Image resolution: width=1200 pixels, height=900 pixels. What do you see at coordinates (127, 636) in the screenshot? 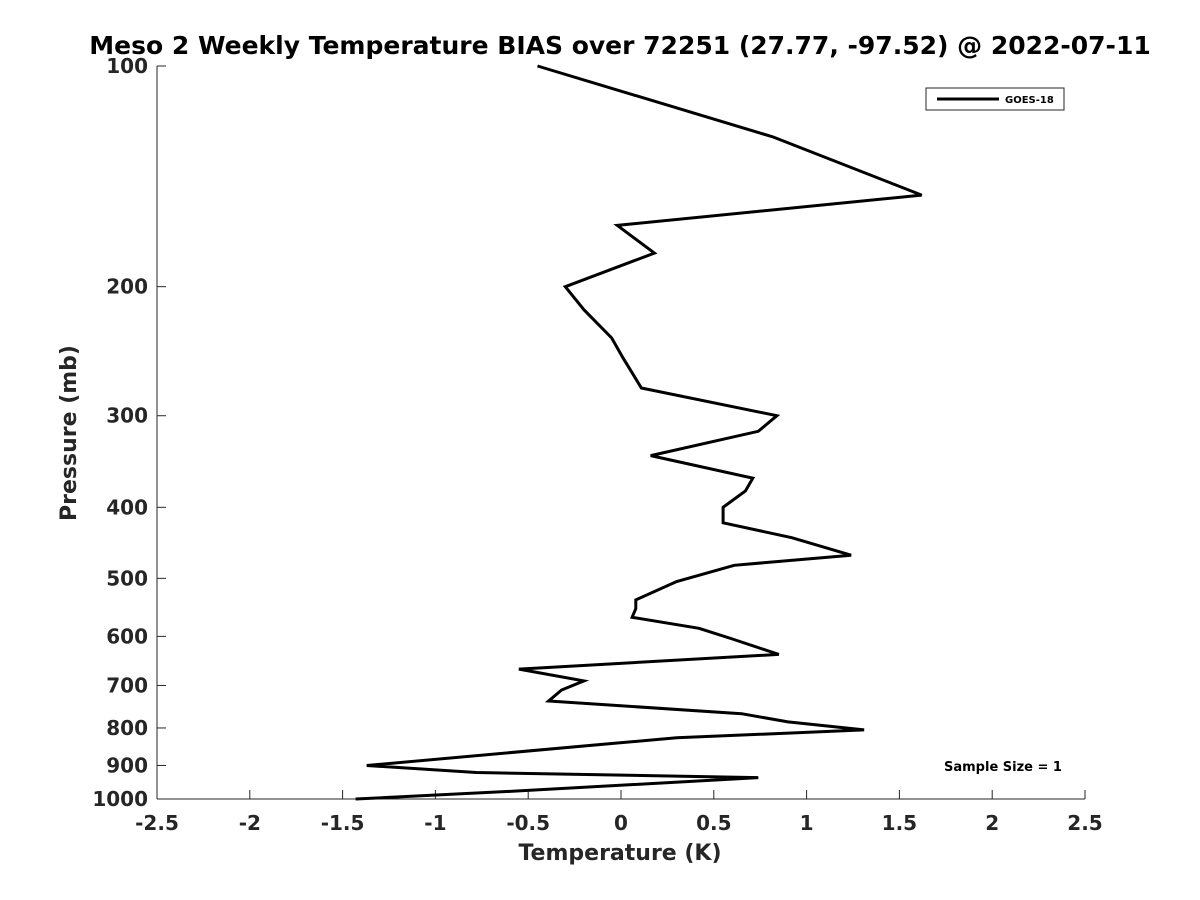
I see `y-tick-label: 600` at bounding box center [127, 636].